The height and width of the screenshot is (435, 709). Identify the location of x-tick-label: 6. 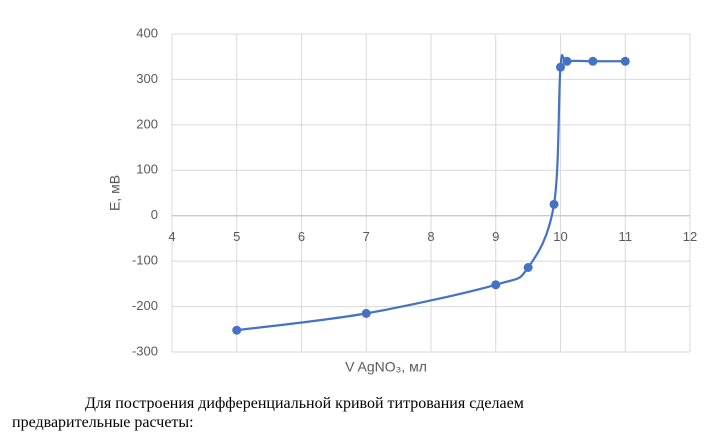
(301, 236).